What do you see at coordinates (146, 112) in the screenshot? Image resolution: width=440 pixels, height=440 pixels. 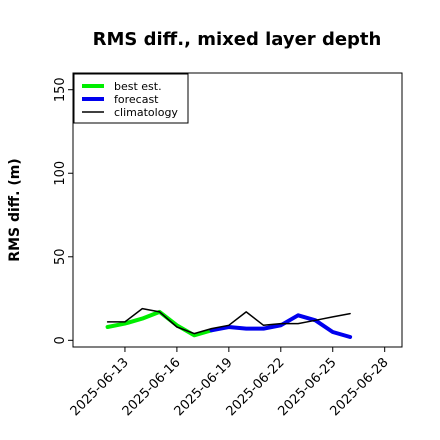 I see `legend-label: climatology` at bounding box center [146, 112].